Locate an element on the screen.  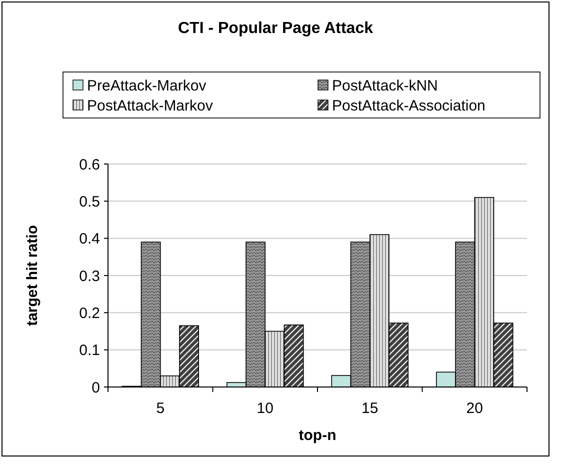
legend-label: PostAttack-Markov is located at coordinates (150, 105).